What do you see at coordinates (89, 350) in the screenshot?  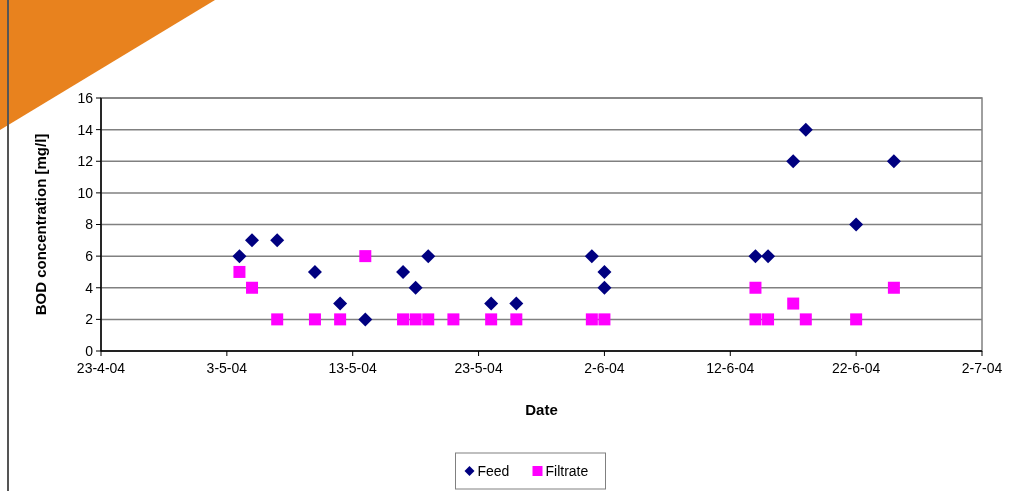 I see `y-tick-label: 0` at bounding box center [89, 350].